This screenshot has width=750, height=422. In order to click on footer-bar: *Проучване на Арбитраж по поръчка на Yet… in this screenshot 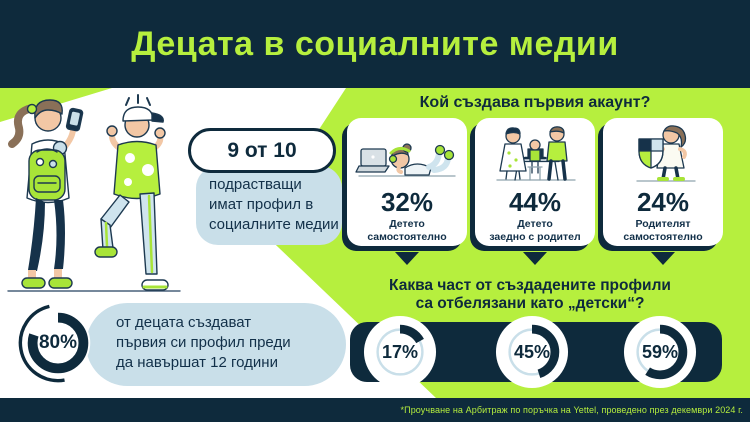, I will do `click(375, 410)`.